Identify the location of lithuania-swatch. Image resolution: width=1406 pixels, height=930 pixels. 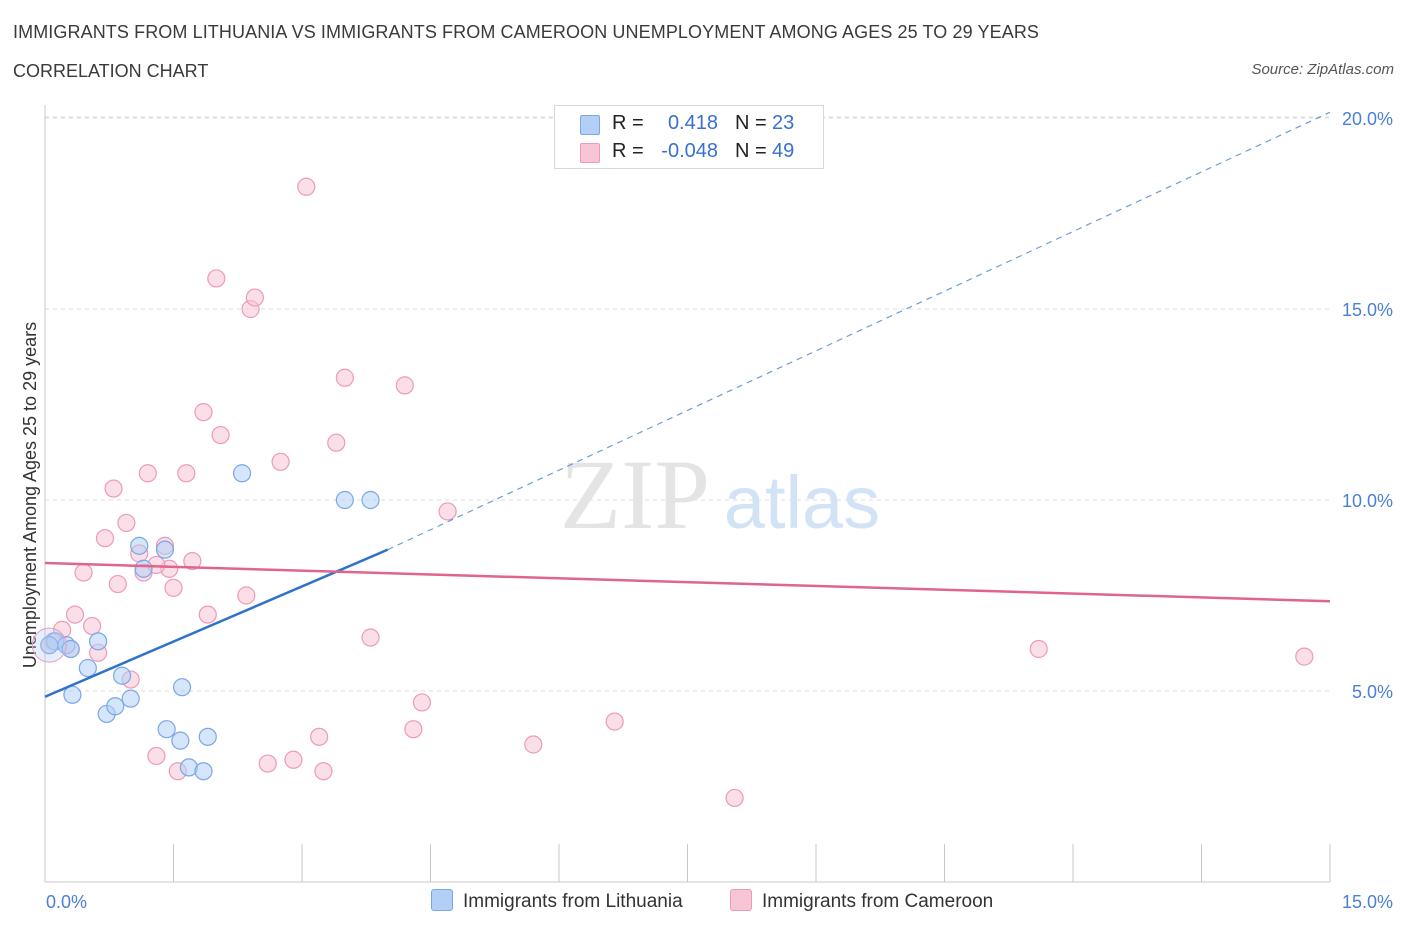
(590, 125).